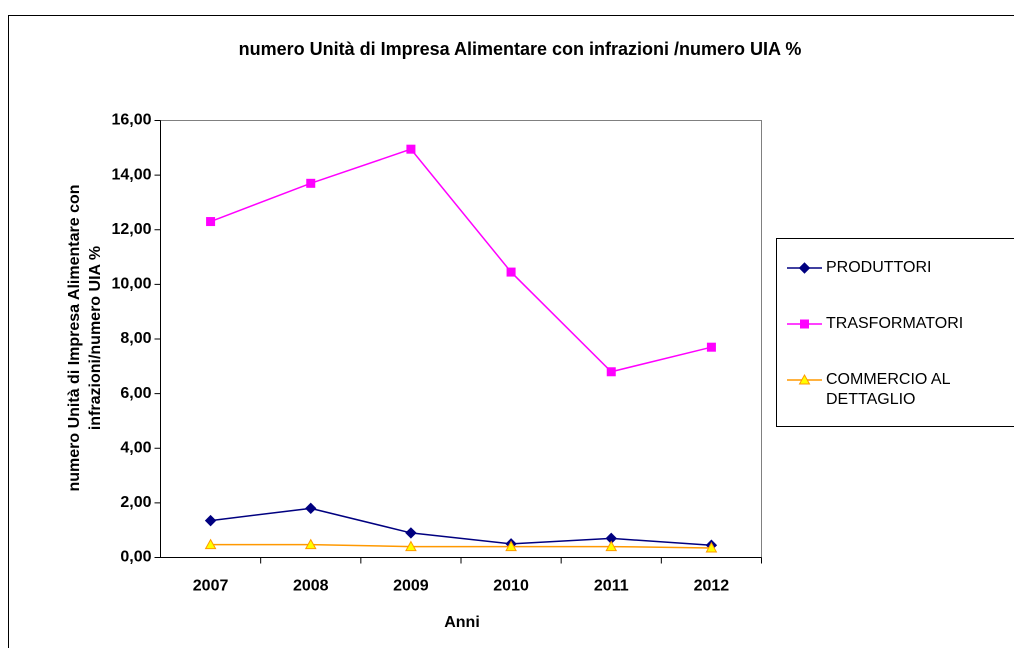 The image size is (1014, 648). Describe the element at coordinates (135, 338) in the screenshot. I see `y-tick-label: 8,00` at that location.